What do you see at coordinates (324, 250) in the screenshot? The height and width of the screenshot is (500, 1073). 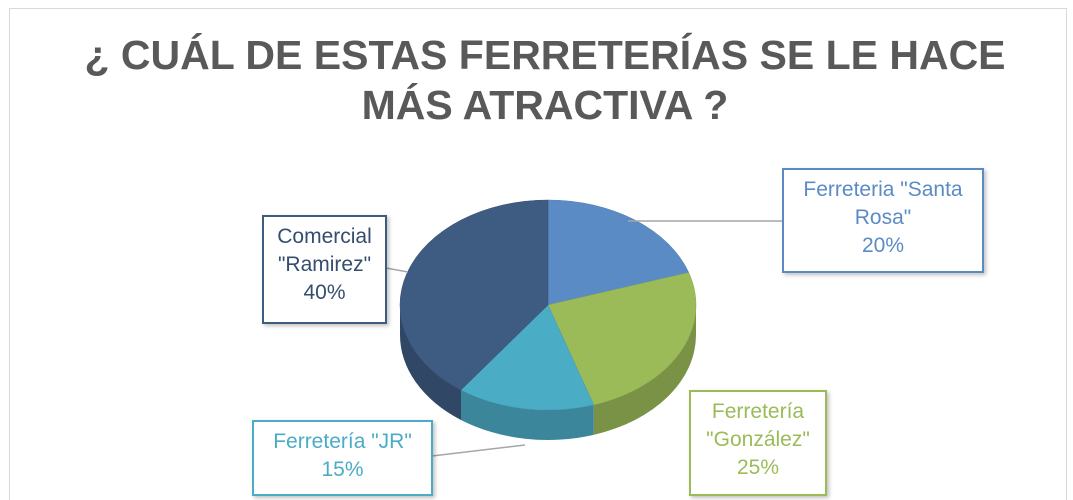 I see `category-label: Comercial "Ramirez"` at bounding box center [324, 250].